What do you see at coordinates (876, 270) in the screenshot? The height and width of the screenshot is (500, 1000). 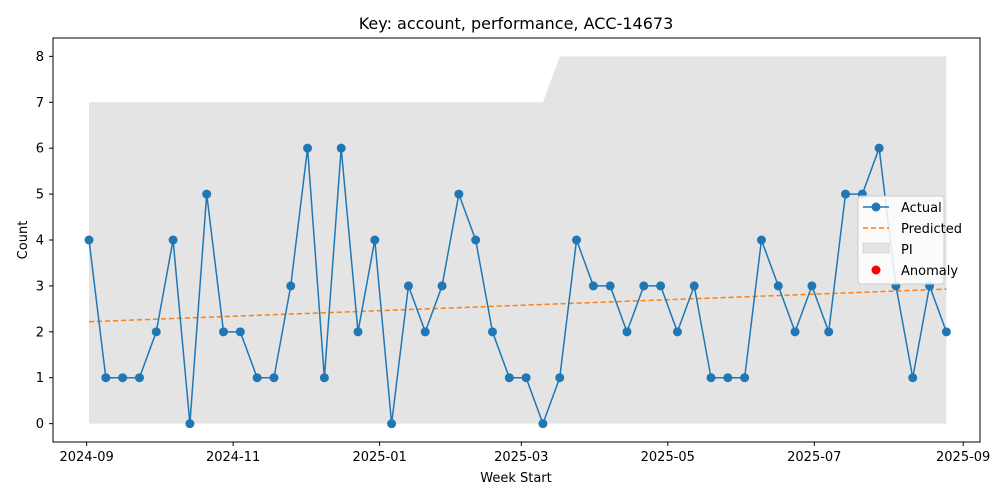 I see `legend-anomaly-marker` at bounding box center [876, 270].